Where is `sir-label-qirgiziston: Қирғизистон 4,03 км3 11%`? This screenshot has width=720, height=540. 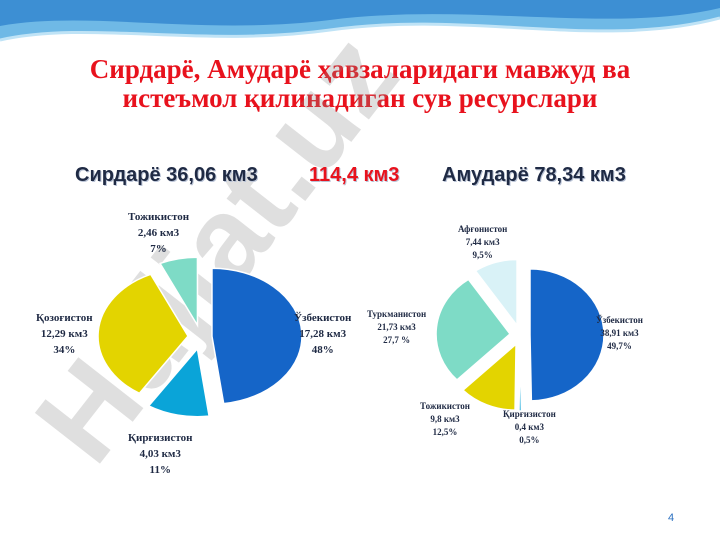 sir-label-qirgiziston: Қирғизистон 4,03 км3 11% is located at coordinates (160, 454).